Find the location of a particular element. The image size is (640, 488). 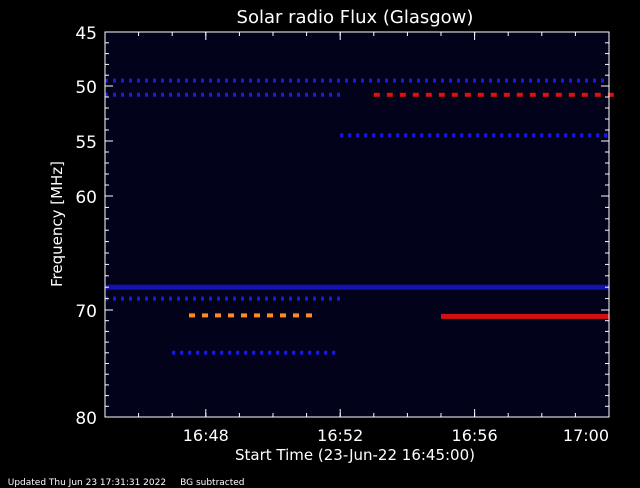

x-tick-label: 16:56 is located at coordinates (475, 435).